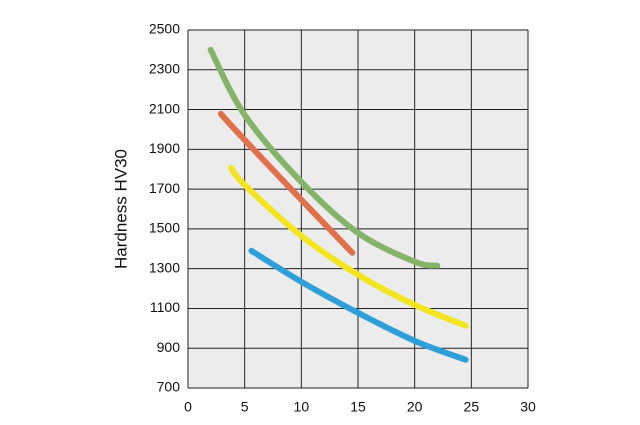 The image size is (640, 425). What do you see at coordinates (188, 407) in the screenshot?
I see `x-tick-label: 0` at bounding box center [188, 407].